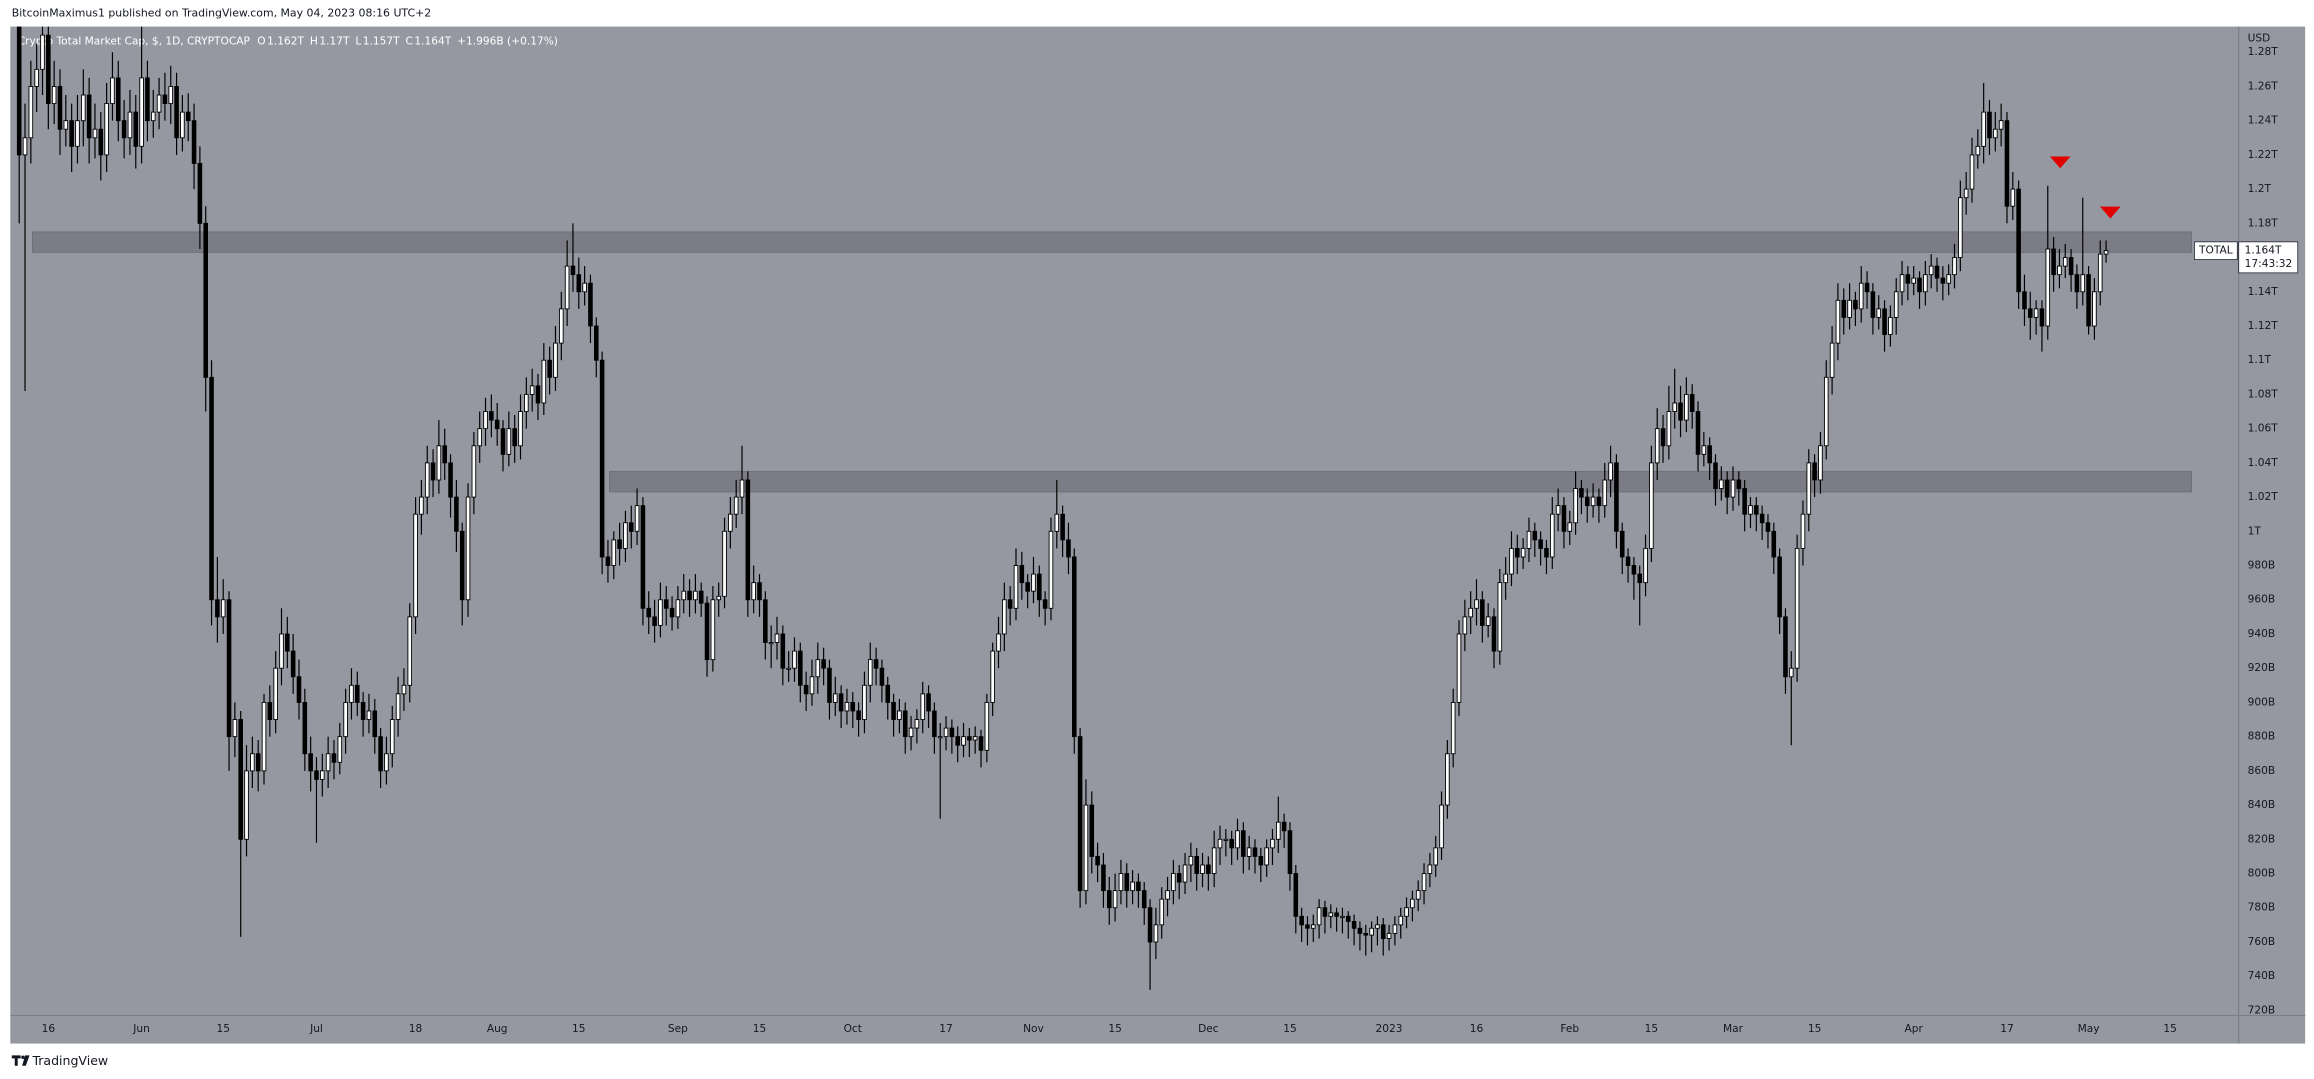 This screenshot has width=2314, height=1079. What do you see at coordinates (1569, 1028) in the screenshot?
I see `x-tick-label: Feb` at bounding box center [1569, 1028].